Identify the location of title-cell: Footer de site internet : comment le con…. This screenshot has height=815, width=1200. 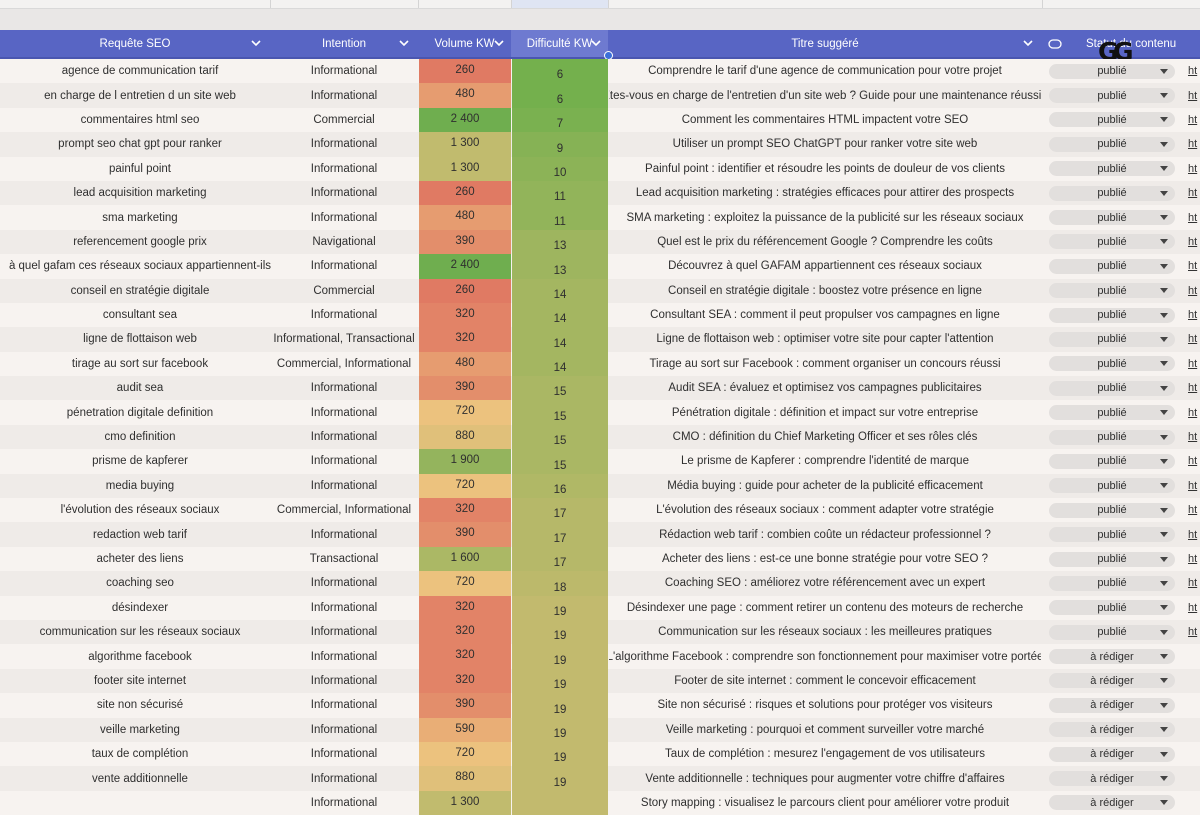
(825, 680).